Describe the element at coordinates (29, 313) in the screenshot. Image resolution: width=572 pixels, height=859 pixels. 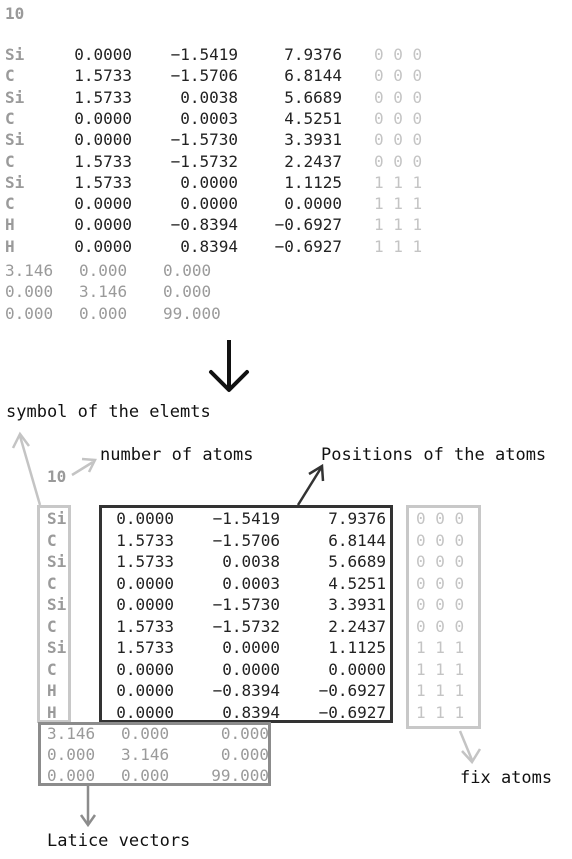
I see `raw-lattice-a: 0.000` at that location.